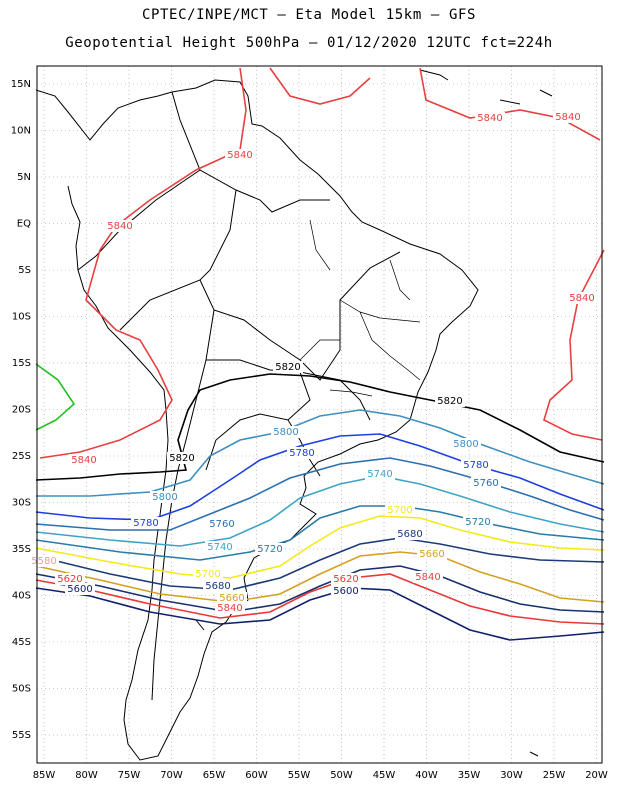 The image size is (618, 800). I want to click on contour-5860-west, so click(55, 397).